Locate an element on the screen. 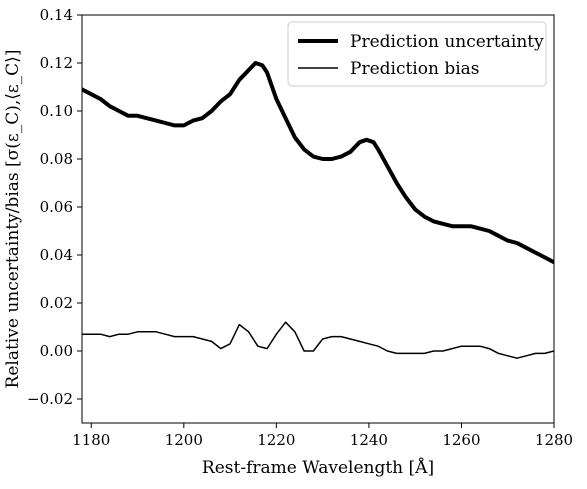  y-tick-label: 0.00 is located at coordinates (56, 351).